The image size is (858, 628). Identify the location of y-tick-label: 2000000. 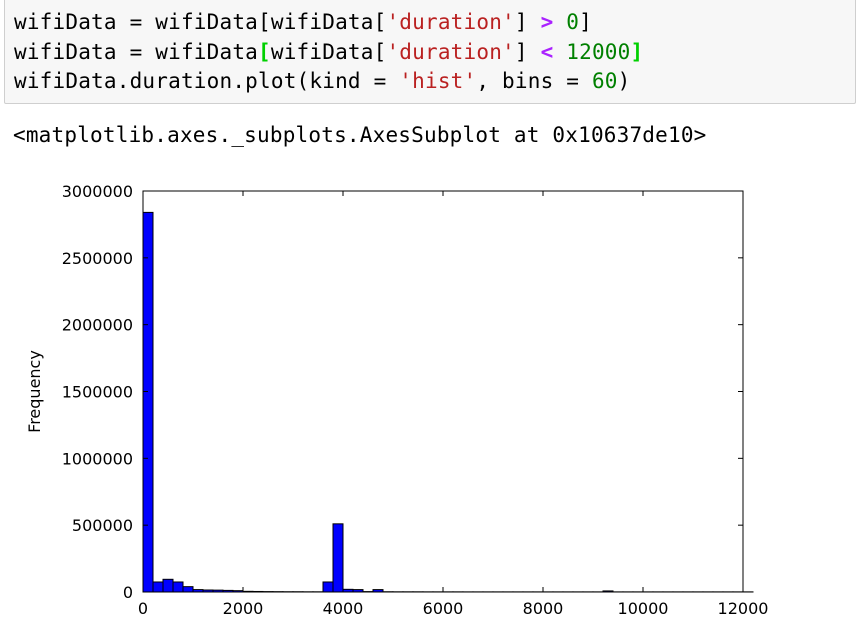
(97, 325).